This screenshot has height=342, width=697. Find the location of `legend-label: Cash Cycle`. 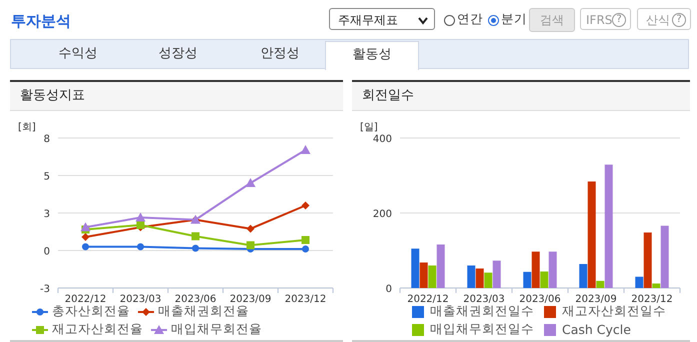

legend-label: Cash Cycle is located at coordinates (596, 329).